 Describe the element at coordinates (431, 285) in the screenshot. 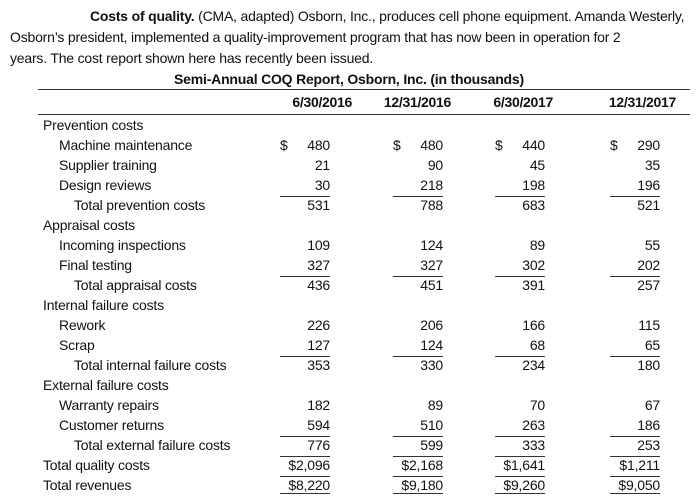

I see `cell-text: 451` at that location.